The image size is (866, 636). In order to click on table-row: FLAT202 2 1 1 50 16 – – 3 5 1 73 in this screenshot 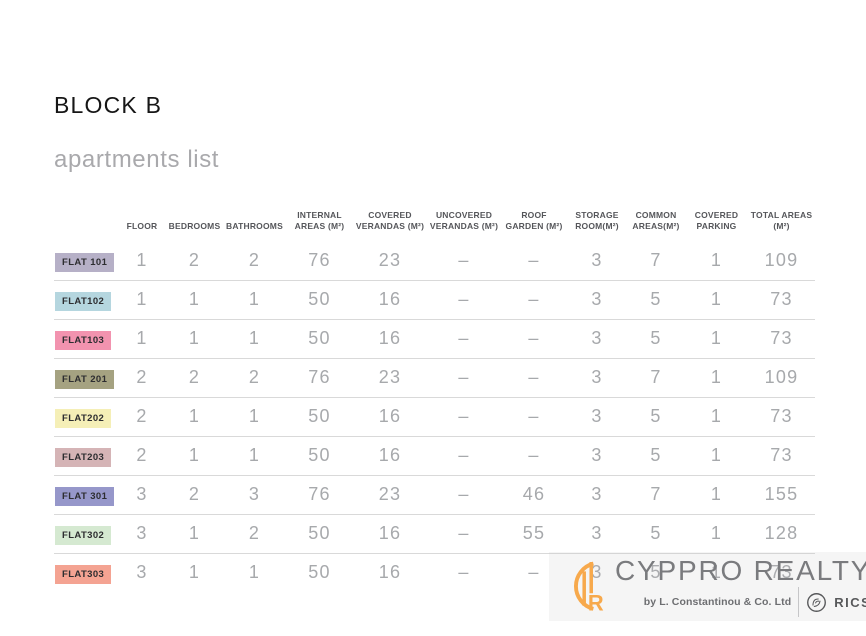, I will do `click(434, 417)`.